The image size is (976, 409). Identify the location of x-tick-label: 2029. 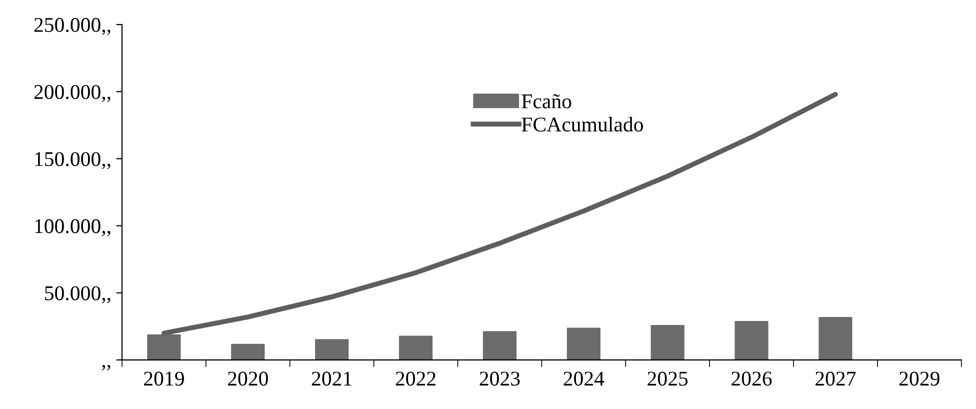
(919, 379).